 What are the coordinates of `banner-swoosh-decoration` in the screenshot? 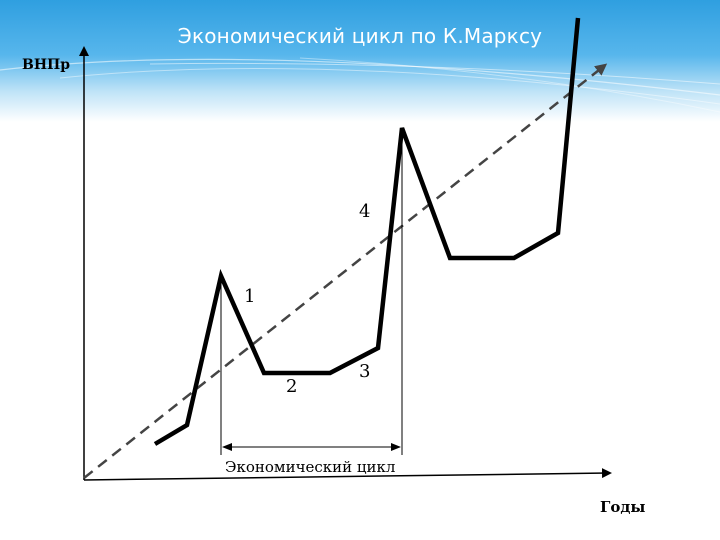 It's located at (360, 85).